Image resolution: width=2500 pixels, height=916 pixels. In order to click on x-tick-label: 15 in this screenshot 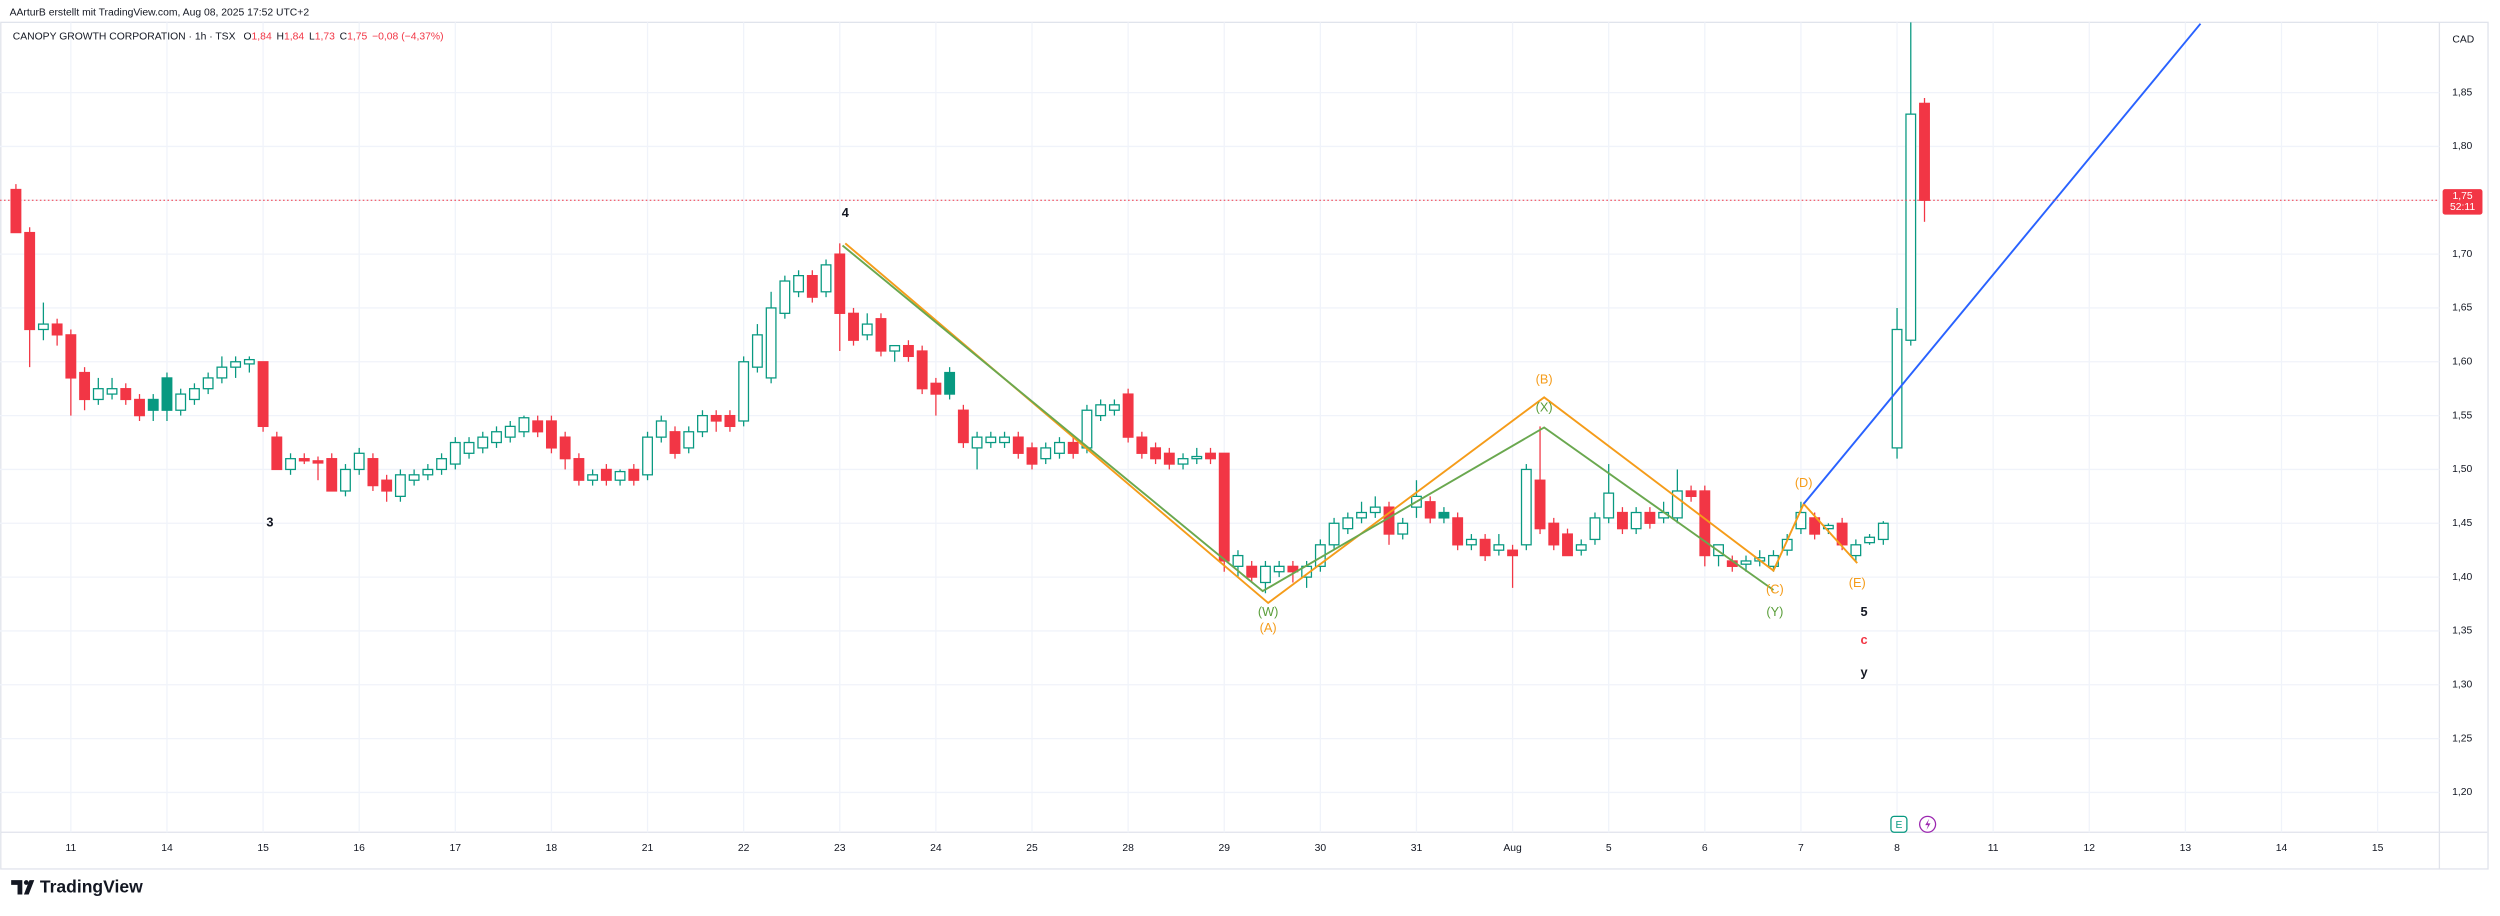, I will do `click(263, 848)`.